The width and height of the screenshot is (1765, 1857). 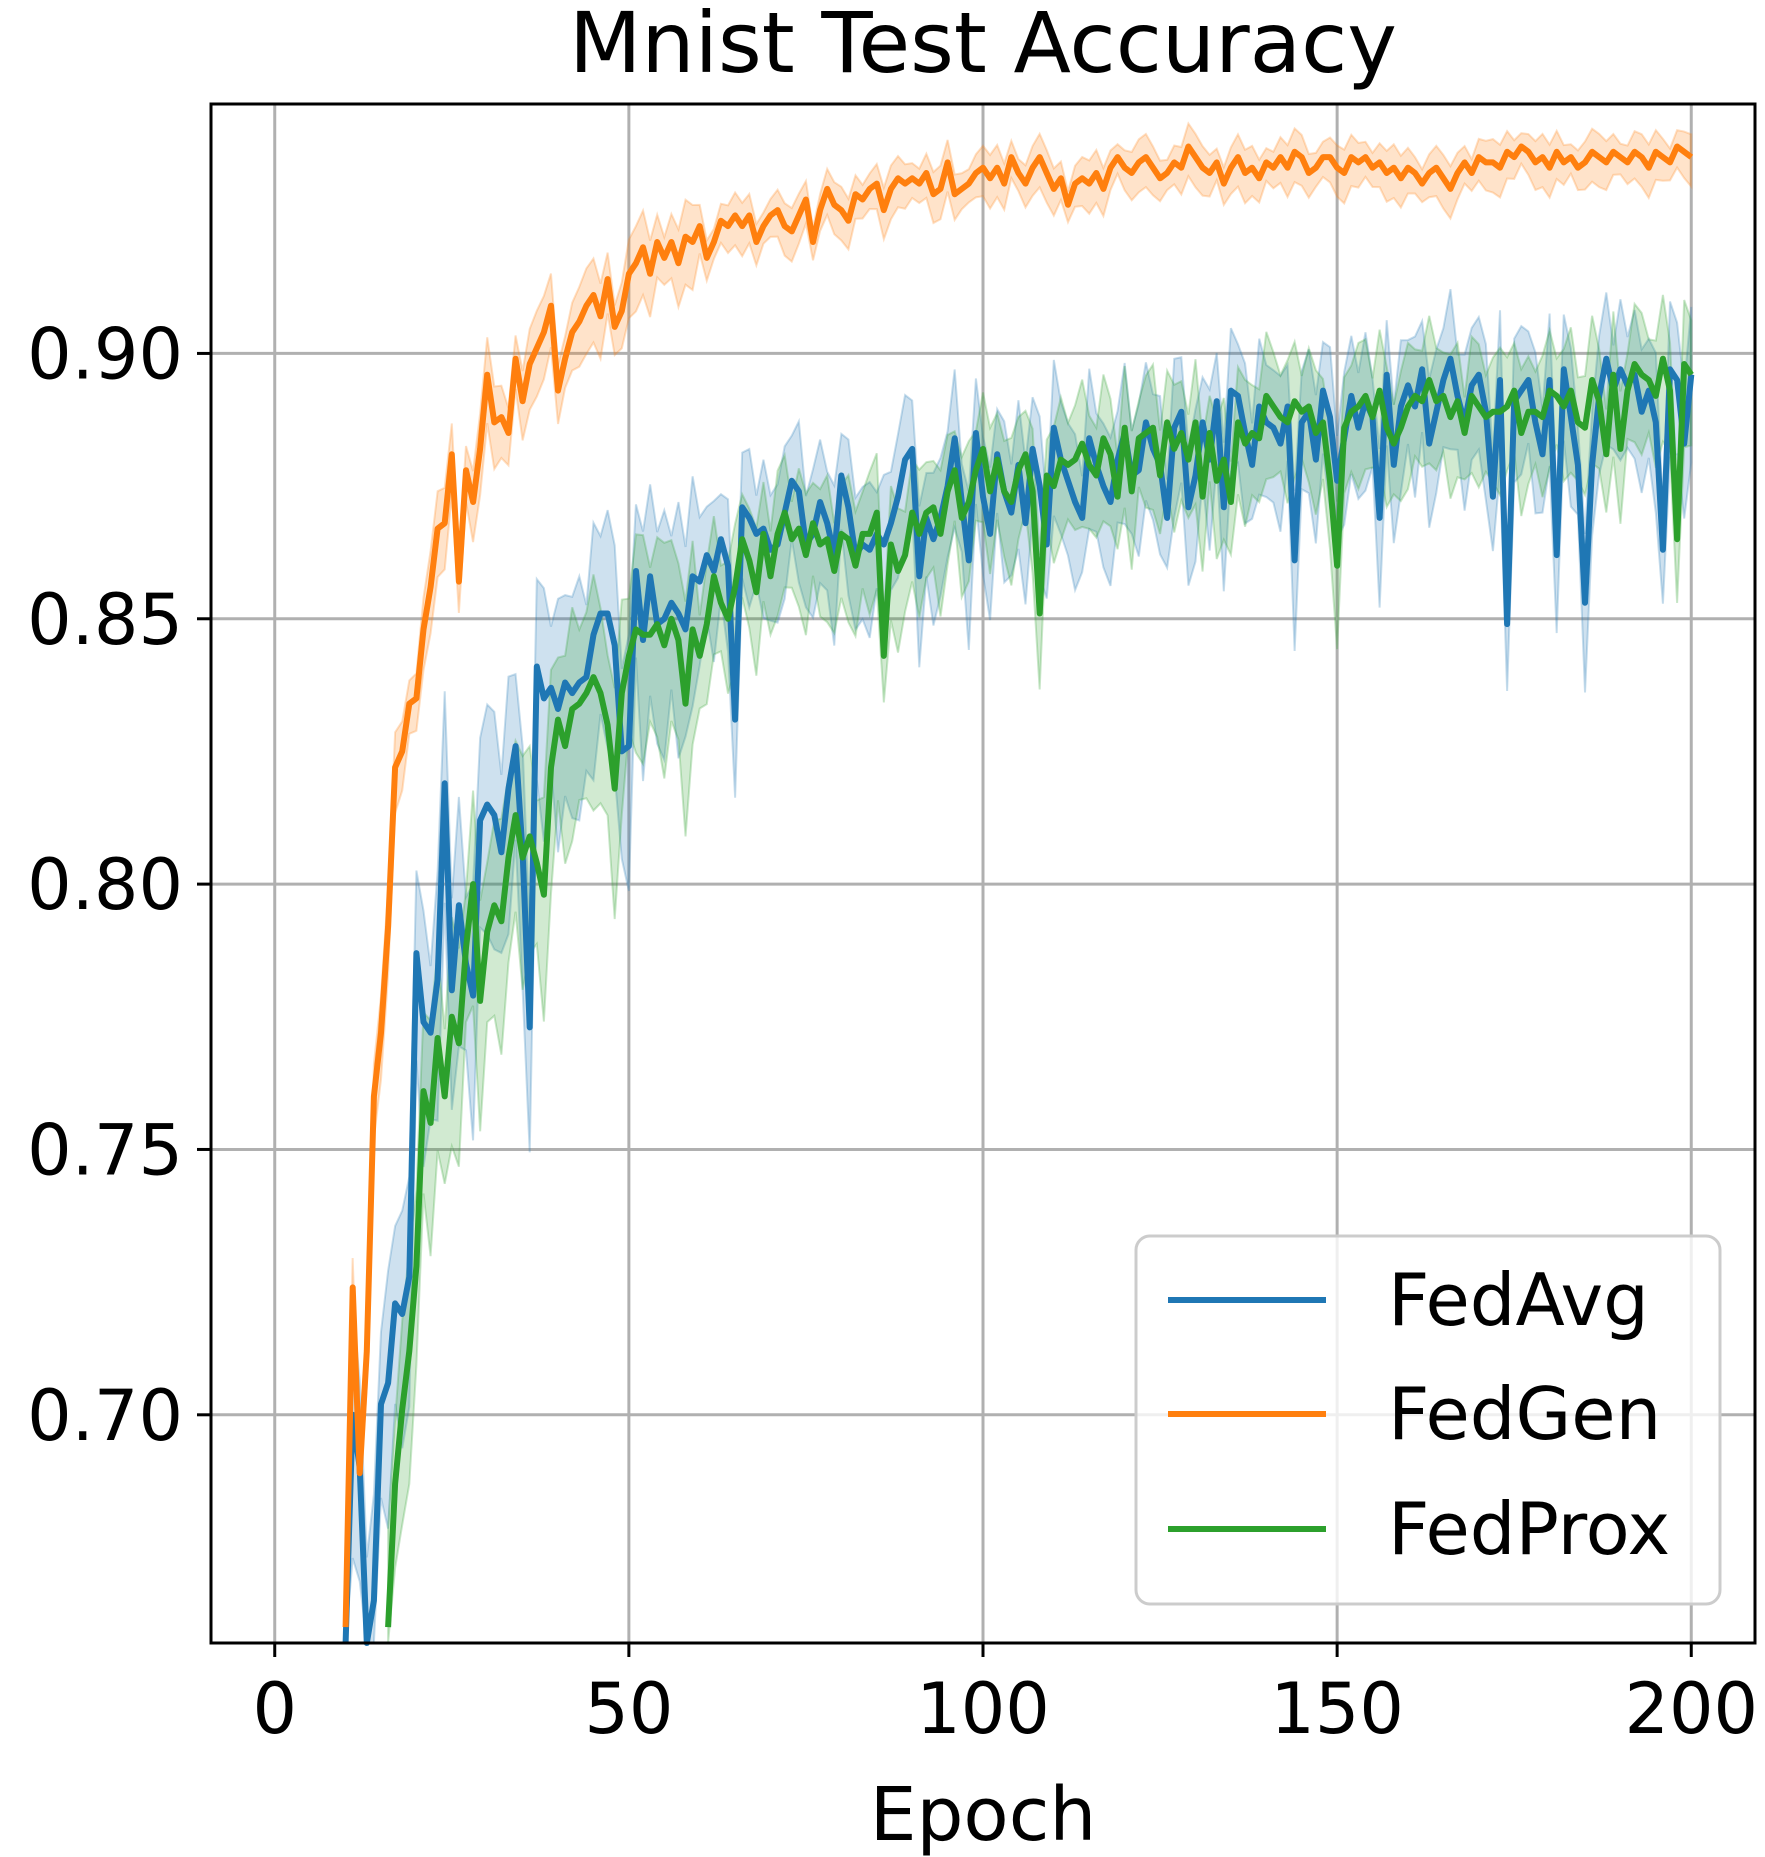 What do you see at coordinates (1529, 1529) in the screenshot?
I see `legend-label-fedprox: FedProx` at bounding box center [1529, 1529].